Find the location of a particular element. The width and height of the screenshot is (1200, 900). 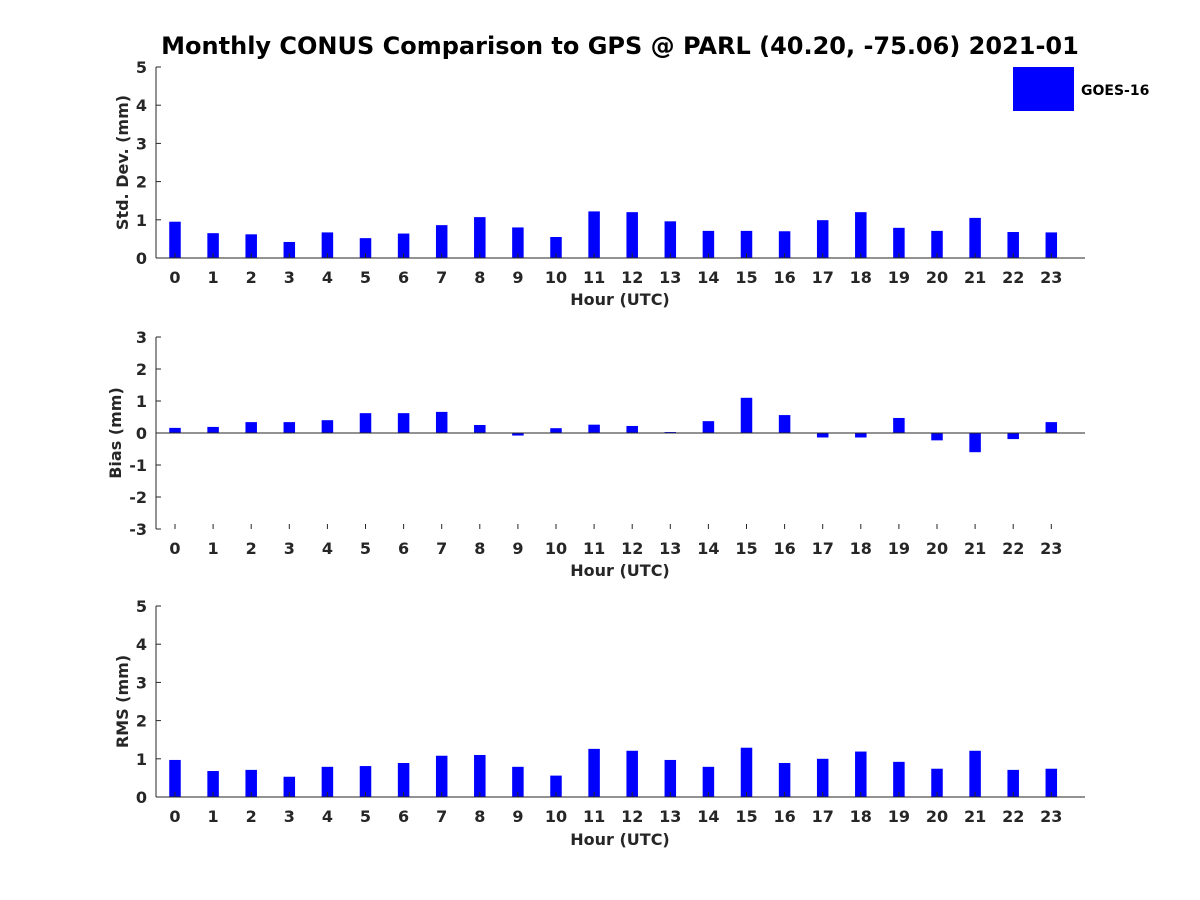

bias-mm-x-tick-label: 12 is located at coordinates (632, 548).